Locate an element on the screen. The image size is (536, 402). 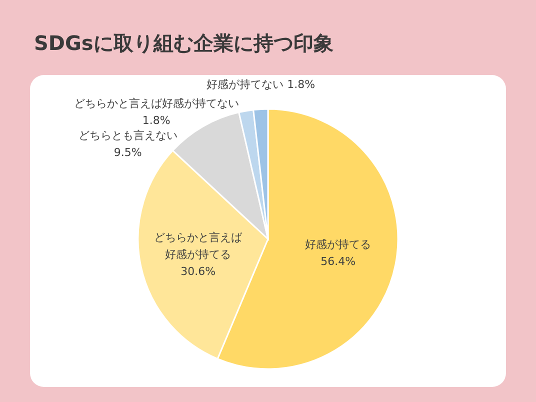
slice-label: 好感が持てない is located at coordinates (245, 84).